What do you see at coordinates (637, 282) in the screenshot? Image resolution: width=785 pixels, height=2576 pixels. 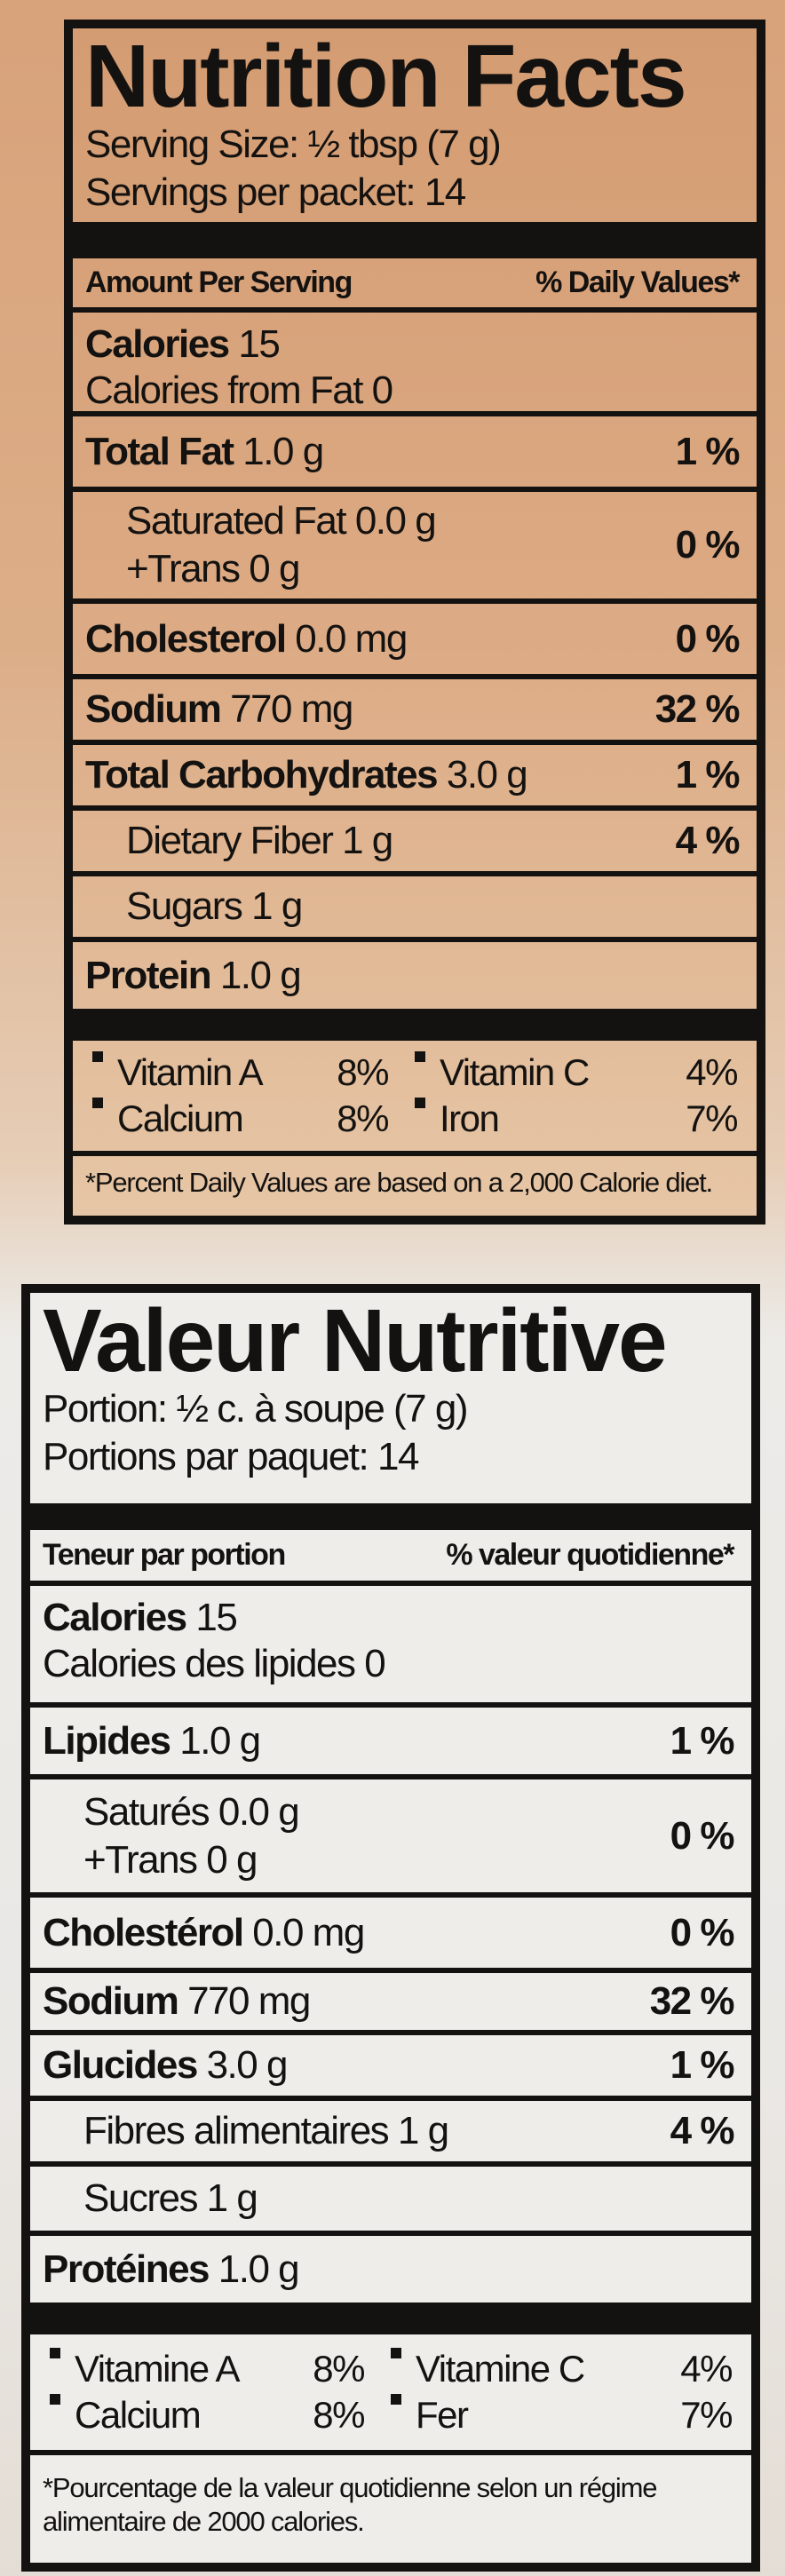 I see `daily-value-header: % Daily Values*` at bounding box center [637, 282].